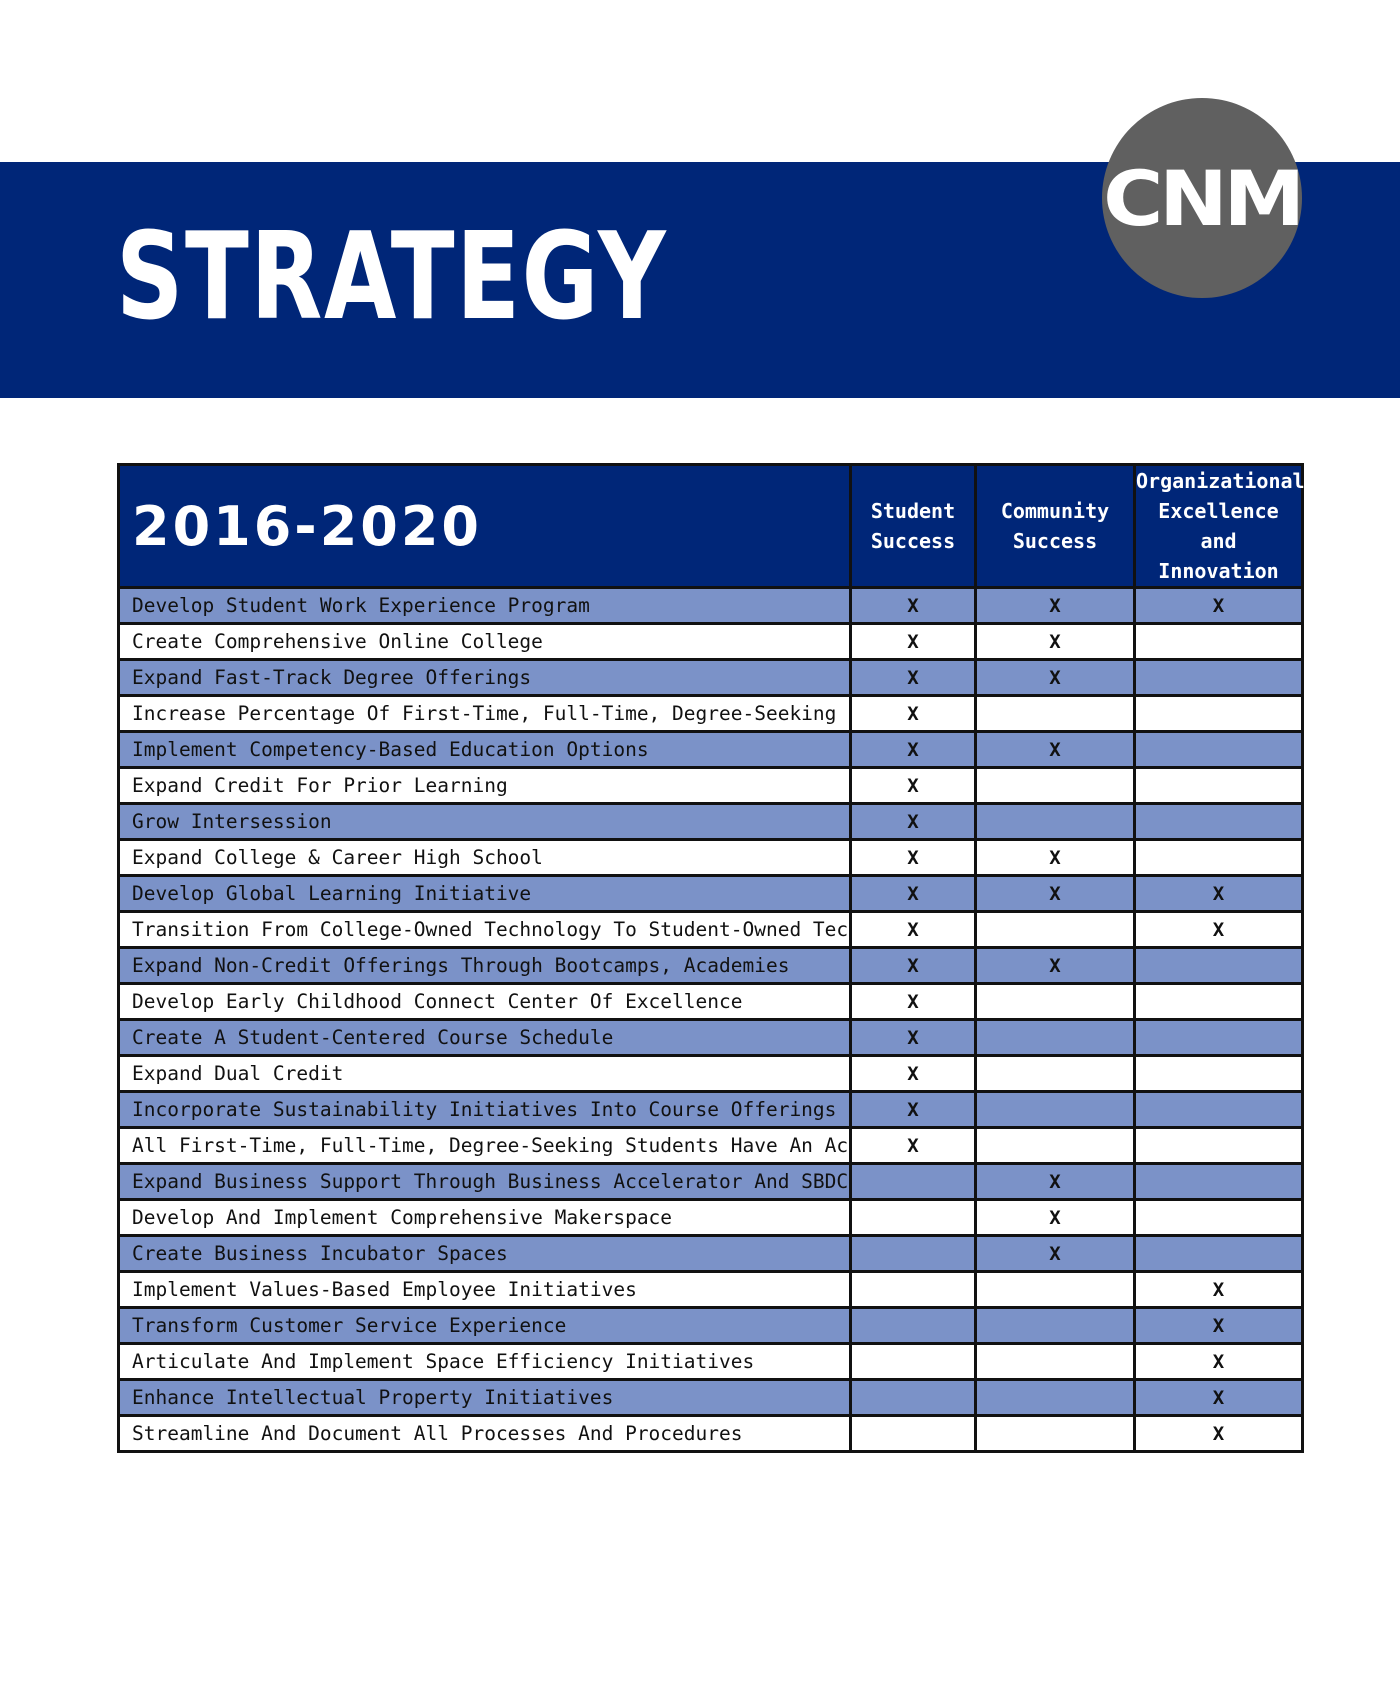 This screenshot has height=1700, width=1400. Describe the element at coordinates (710, 893) in the screenshot. I see `table-row: Develop Global Learning Initiative X X X` at that location.